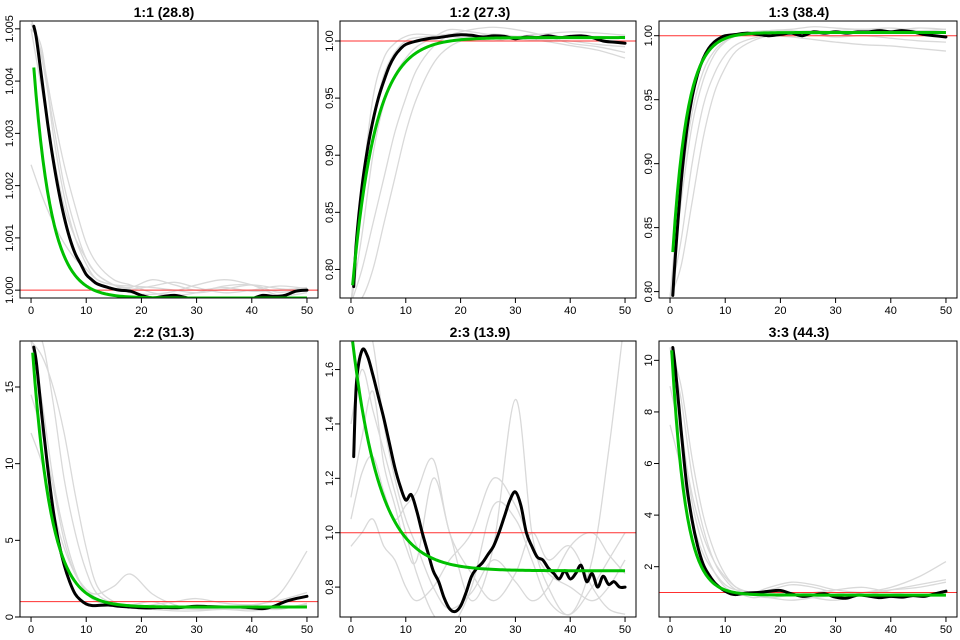  What do you see at coordinates (649, 412) in the screenshot?
I see `y-tick-label: 8` at bounding box center [649, 412].